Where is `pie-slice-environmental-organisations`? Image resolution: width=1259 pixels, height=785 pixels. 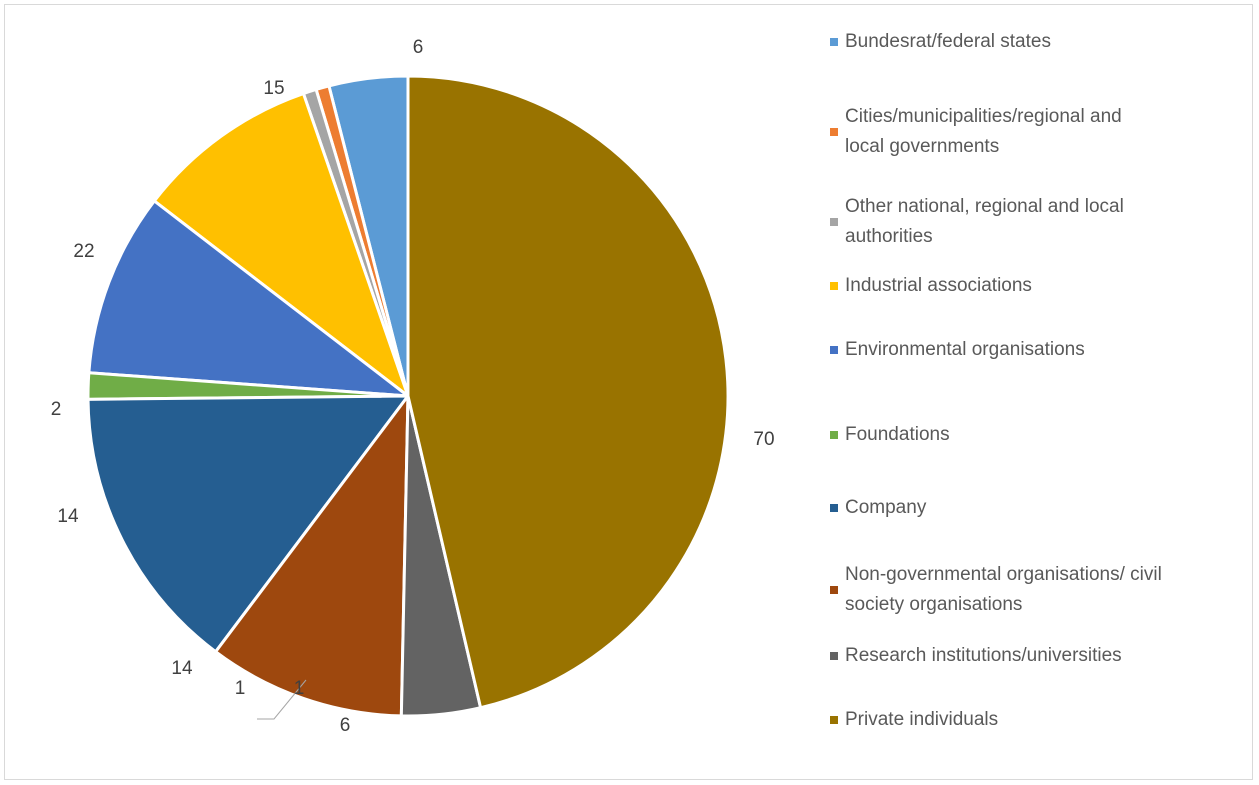
pie-slice-environmental-organisations is located at coordinates (250, 298).